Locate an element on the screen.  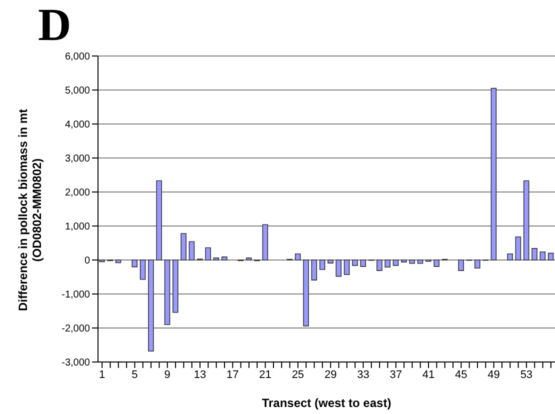
x-tick-label: 9 is located at coordinates (167, 374).